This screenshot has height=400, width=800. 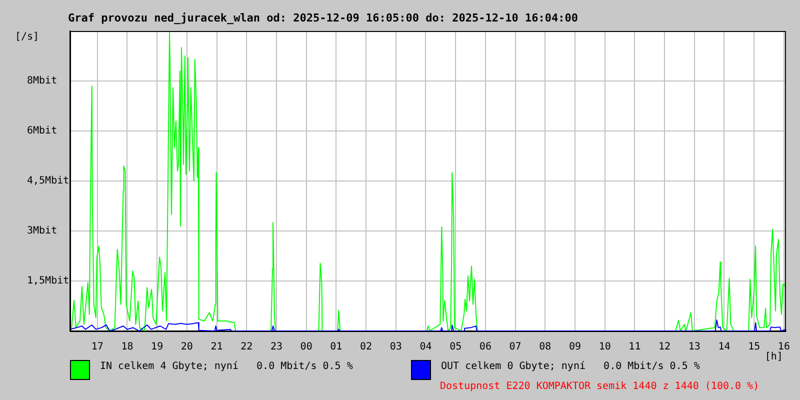 What do you see at coordinates (485, 347) in the screenshot?
I see `x-tick-label: 06` at bounding box center [485, 347].